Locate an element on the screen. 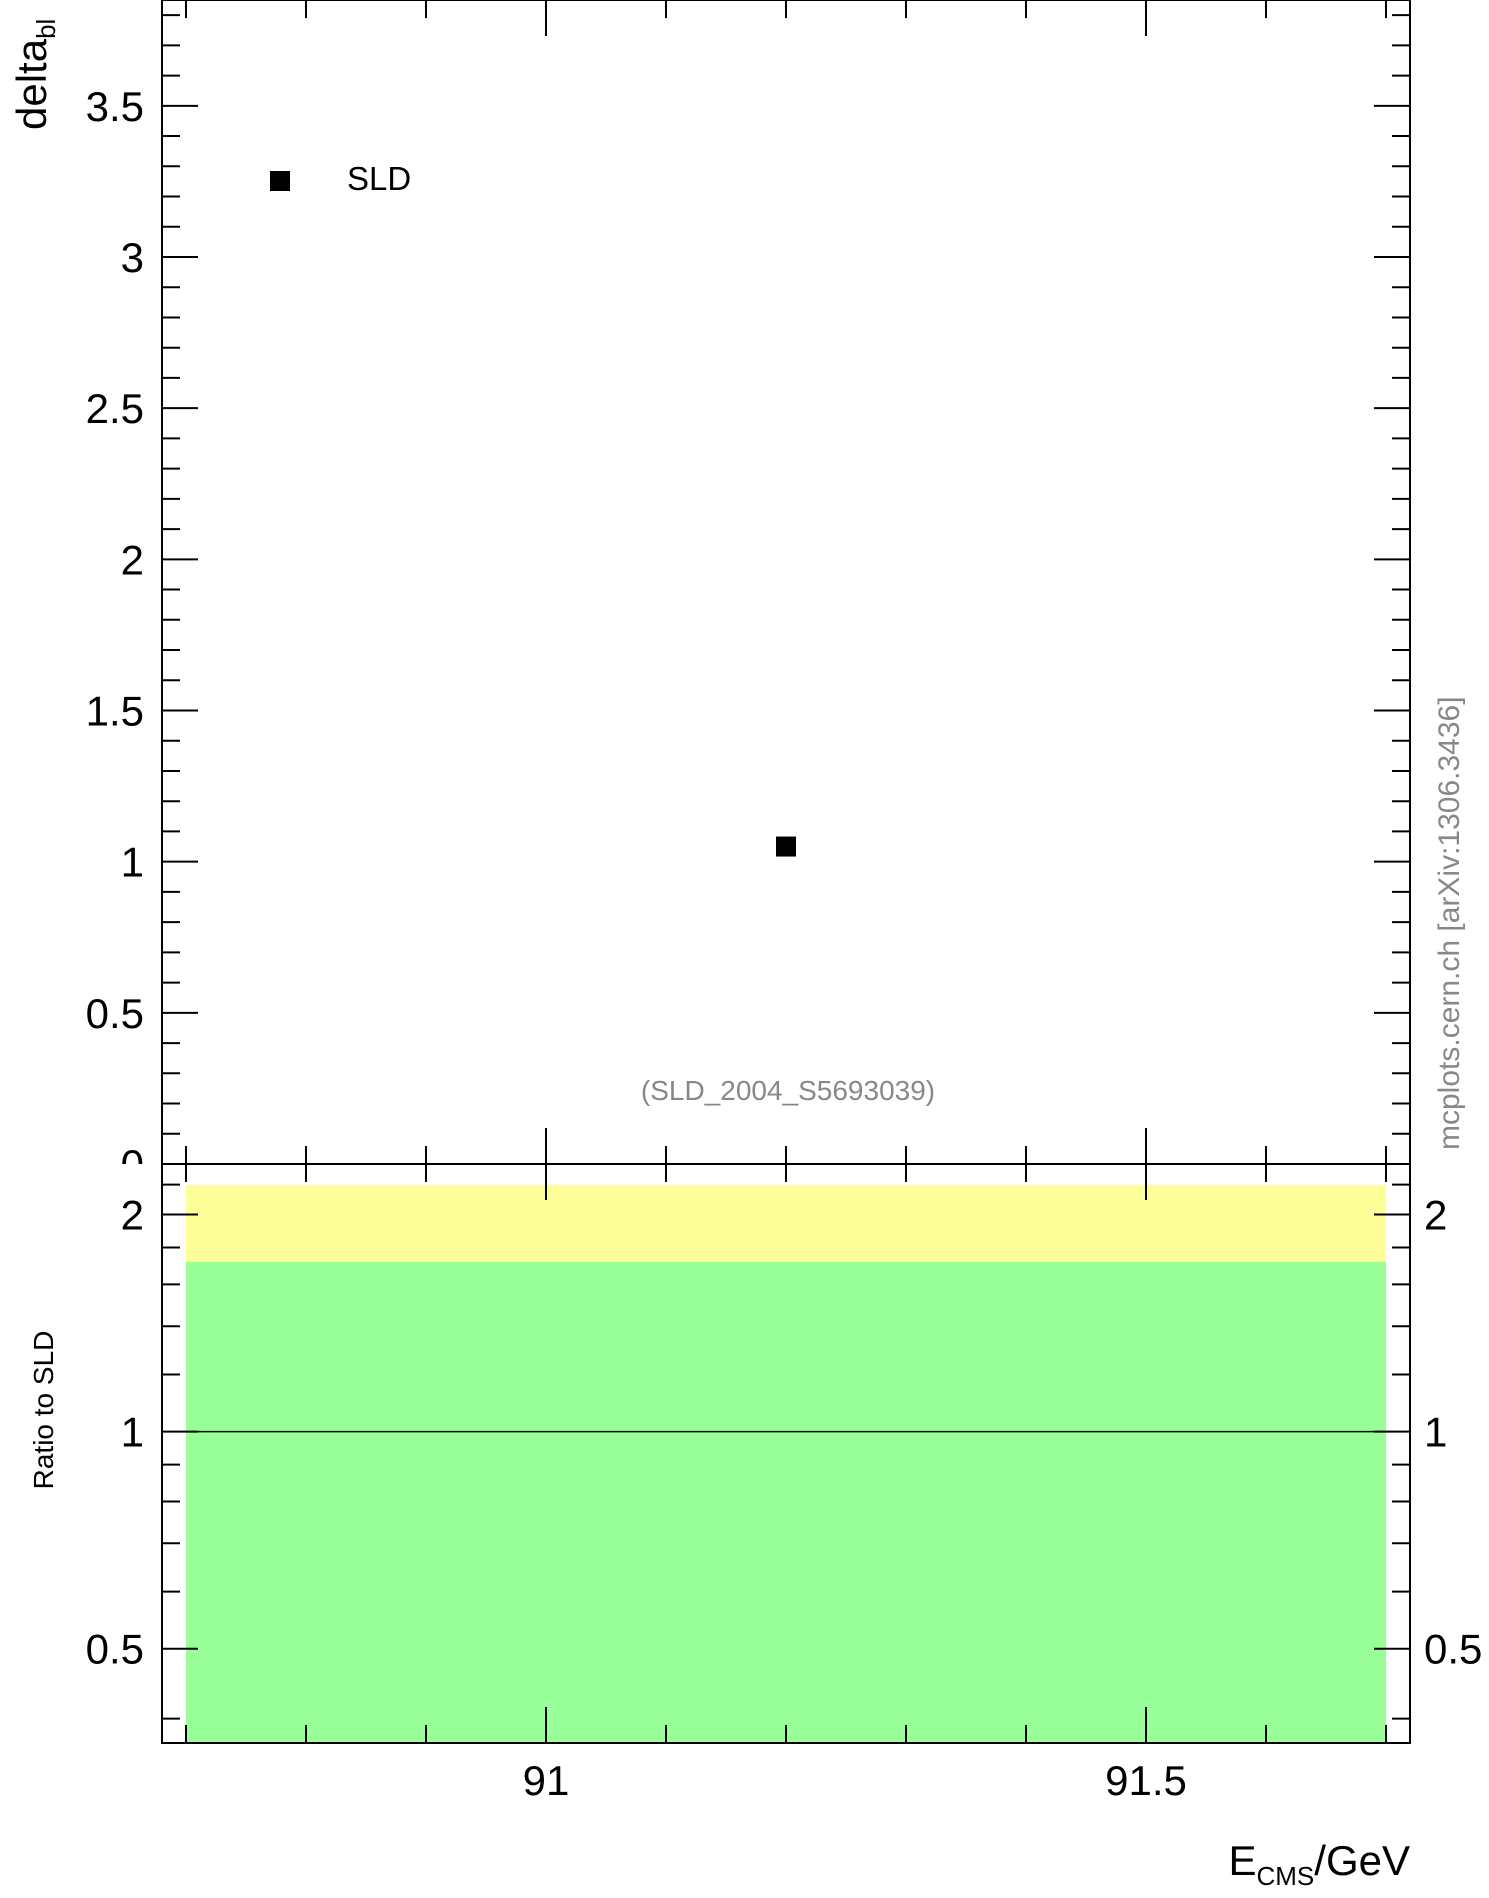 The width and height of the screenshot is (1489, 1898). watermark: mcplots.cern.ch [arXiv:1306.3436] is located at coordinates (1449, 923).